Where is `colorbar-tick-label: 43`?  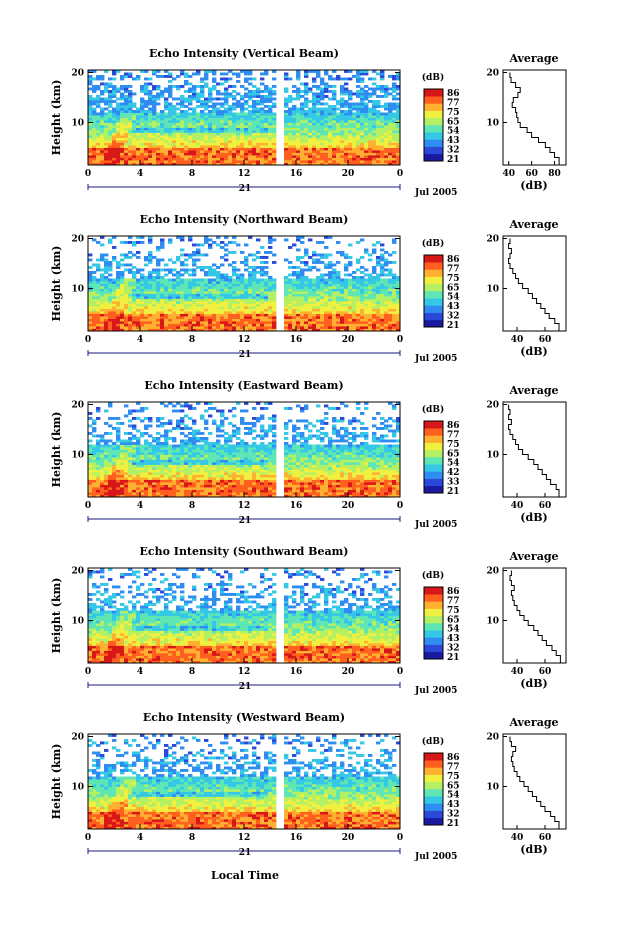
colorbar-tick-label: 43 is located at coordinates (453, 141).